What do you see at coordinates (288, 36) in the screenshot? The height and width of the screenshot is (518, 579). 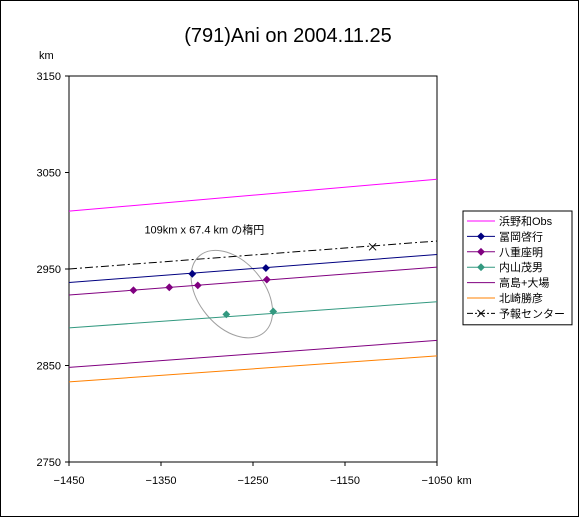 I see `chart-title: (791)Ani on 2004.11.25` at bounding box center [288, 36].